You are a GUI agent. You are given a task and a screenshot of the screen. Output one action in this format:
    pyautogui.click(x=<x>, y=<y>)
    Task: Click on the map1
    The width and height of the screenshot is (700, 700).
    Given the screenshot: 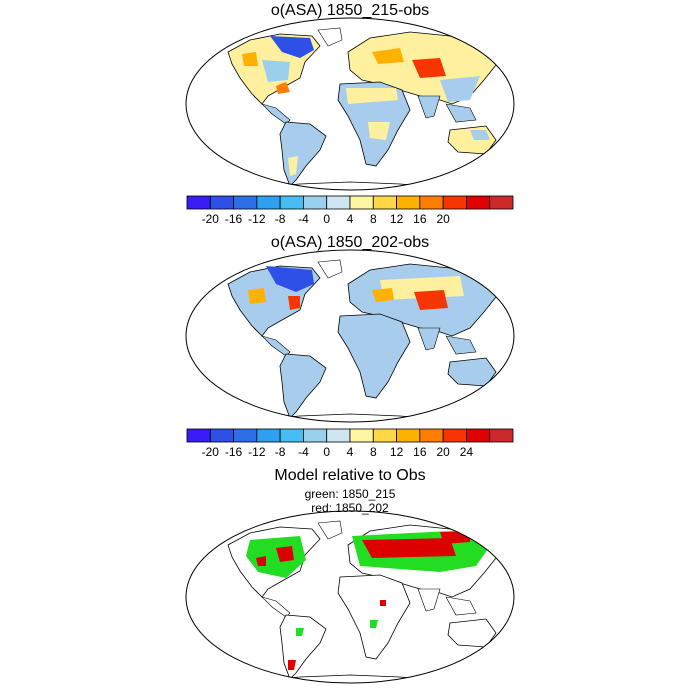 What is the action you would take?
    pyautogui.click(x=350, y=104)
    